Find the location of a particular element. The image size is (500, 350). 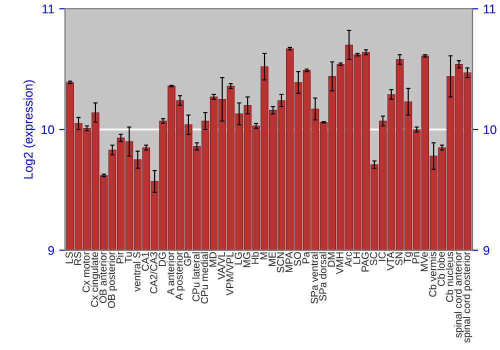

x-tick-label: ME is located at coordinates (272, 259).